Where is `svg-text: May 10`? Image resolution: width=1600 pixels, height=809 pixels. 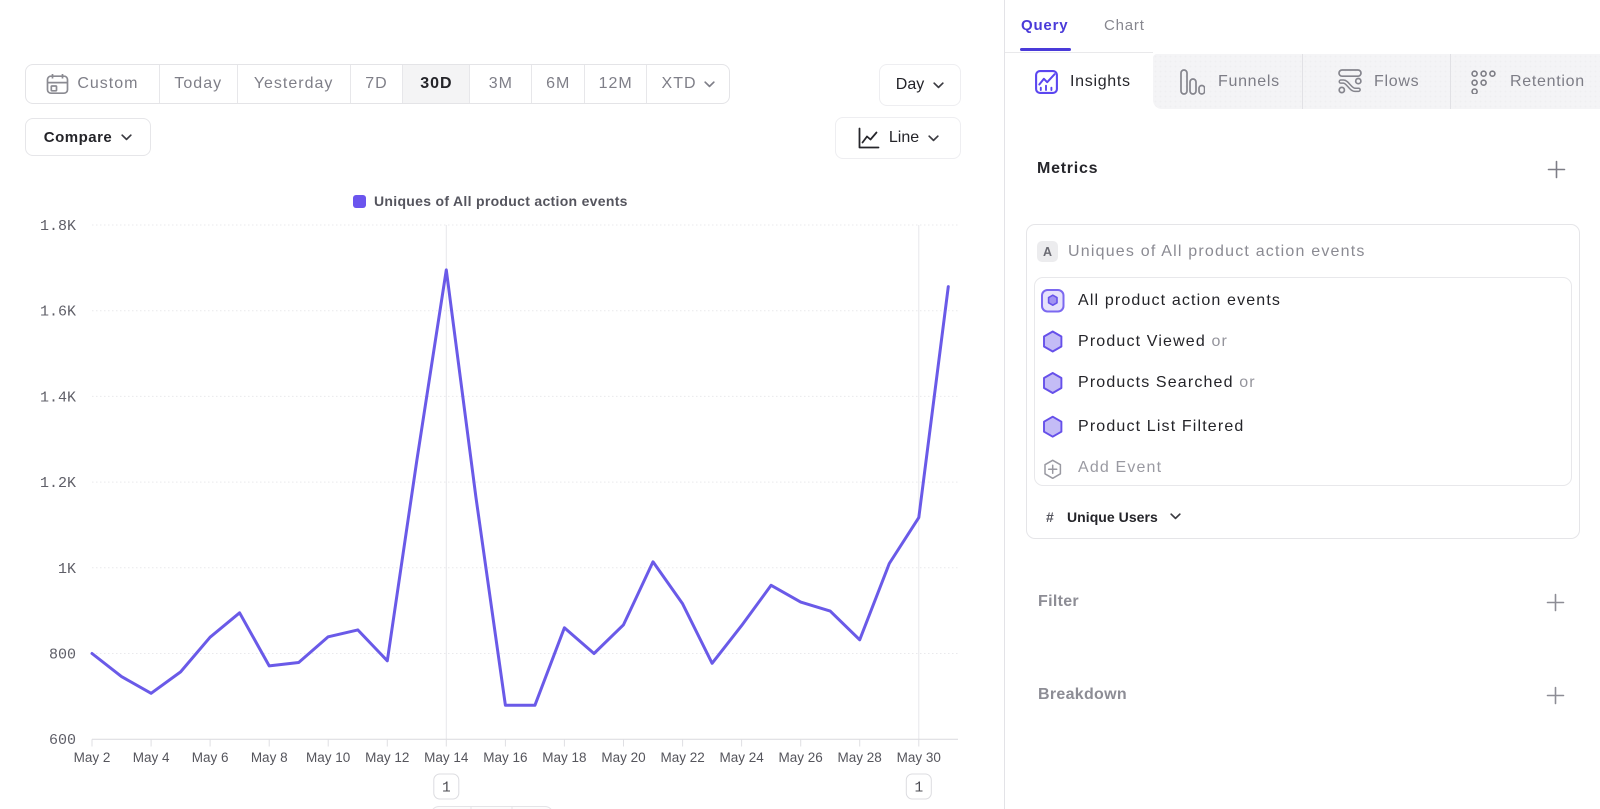 svg-text: May 10 is located at coordinates (328, 757).